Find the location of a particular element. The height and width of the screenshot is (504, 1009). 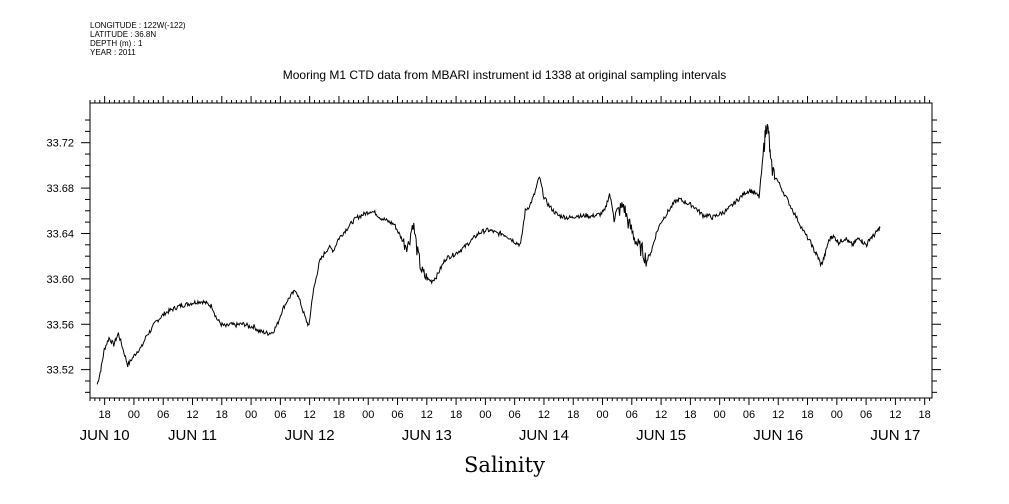

latitude-text: LATITUDE : 36.8N is located at coordinates (123, 34).